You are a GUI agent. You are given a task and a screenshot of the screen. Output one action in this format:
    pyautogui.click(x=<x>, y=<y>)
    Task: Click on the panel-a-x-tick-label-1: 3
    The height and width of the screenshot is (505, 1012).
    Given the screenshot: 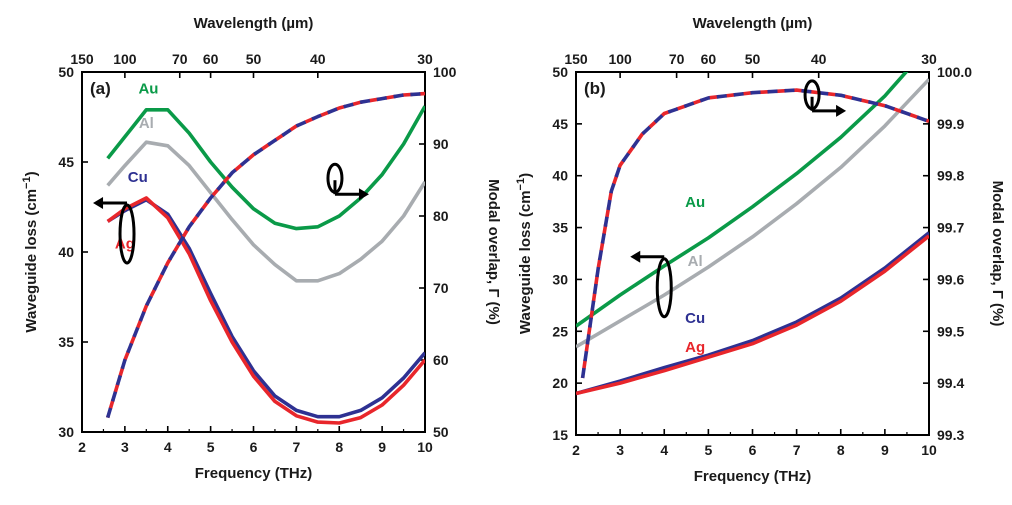 What is the action you would take?
    pyautogui.click(x=125, y=447)
    